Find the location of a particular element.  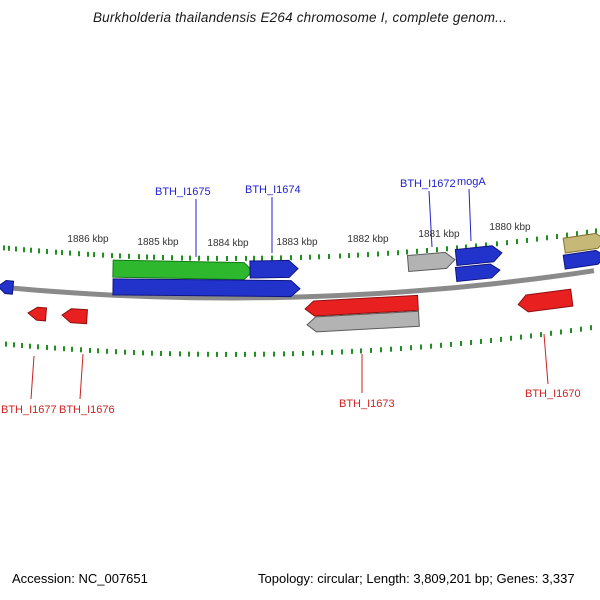

gene-arrow-BTH_I1675-cds is located at coordinates (206, 288).